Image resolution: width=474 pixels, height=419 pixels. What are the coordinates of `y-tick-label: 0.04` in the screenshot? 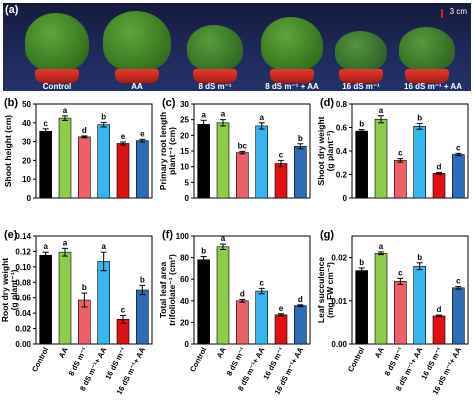 It's located at (23, 313).